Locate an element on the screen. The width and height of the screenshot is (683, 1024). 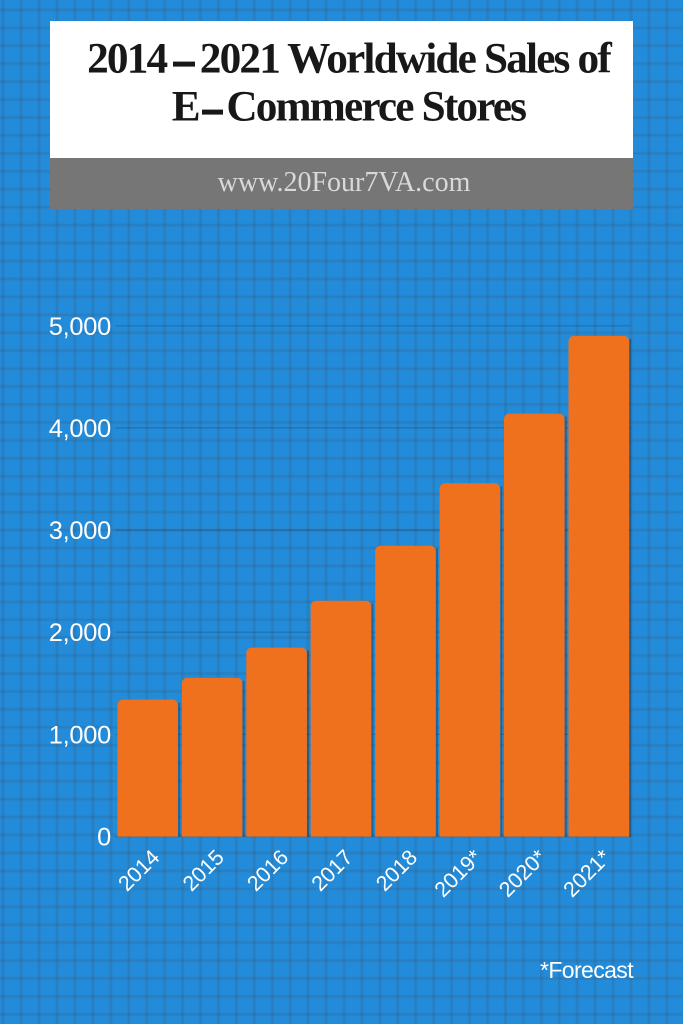
svg-text: 2018 is located at coordinates (396, 870).